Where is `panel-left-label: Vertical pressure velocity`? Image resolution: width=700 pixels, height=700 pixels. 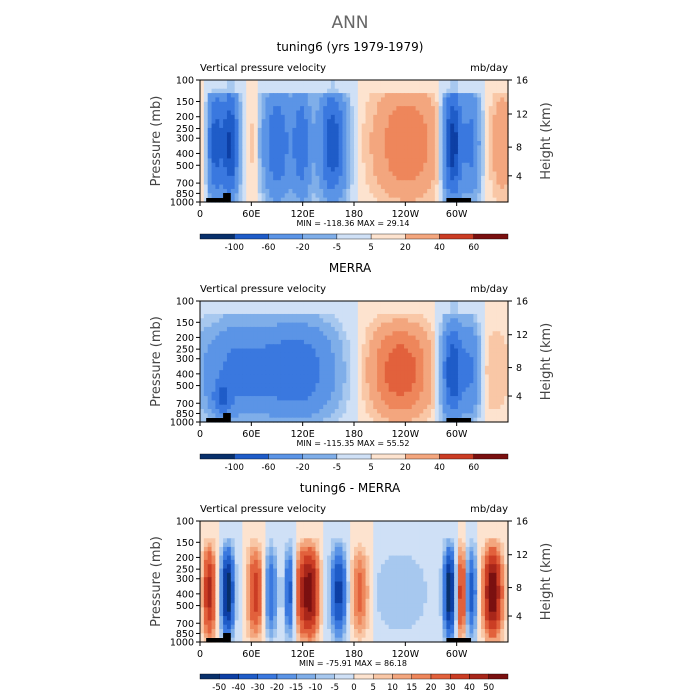 panel-left-label: Vertical pressure velocity is located at coordinates (263, 68).